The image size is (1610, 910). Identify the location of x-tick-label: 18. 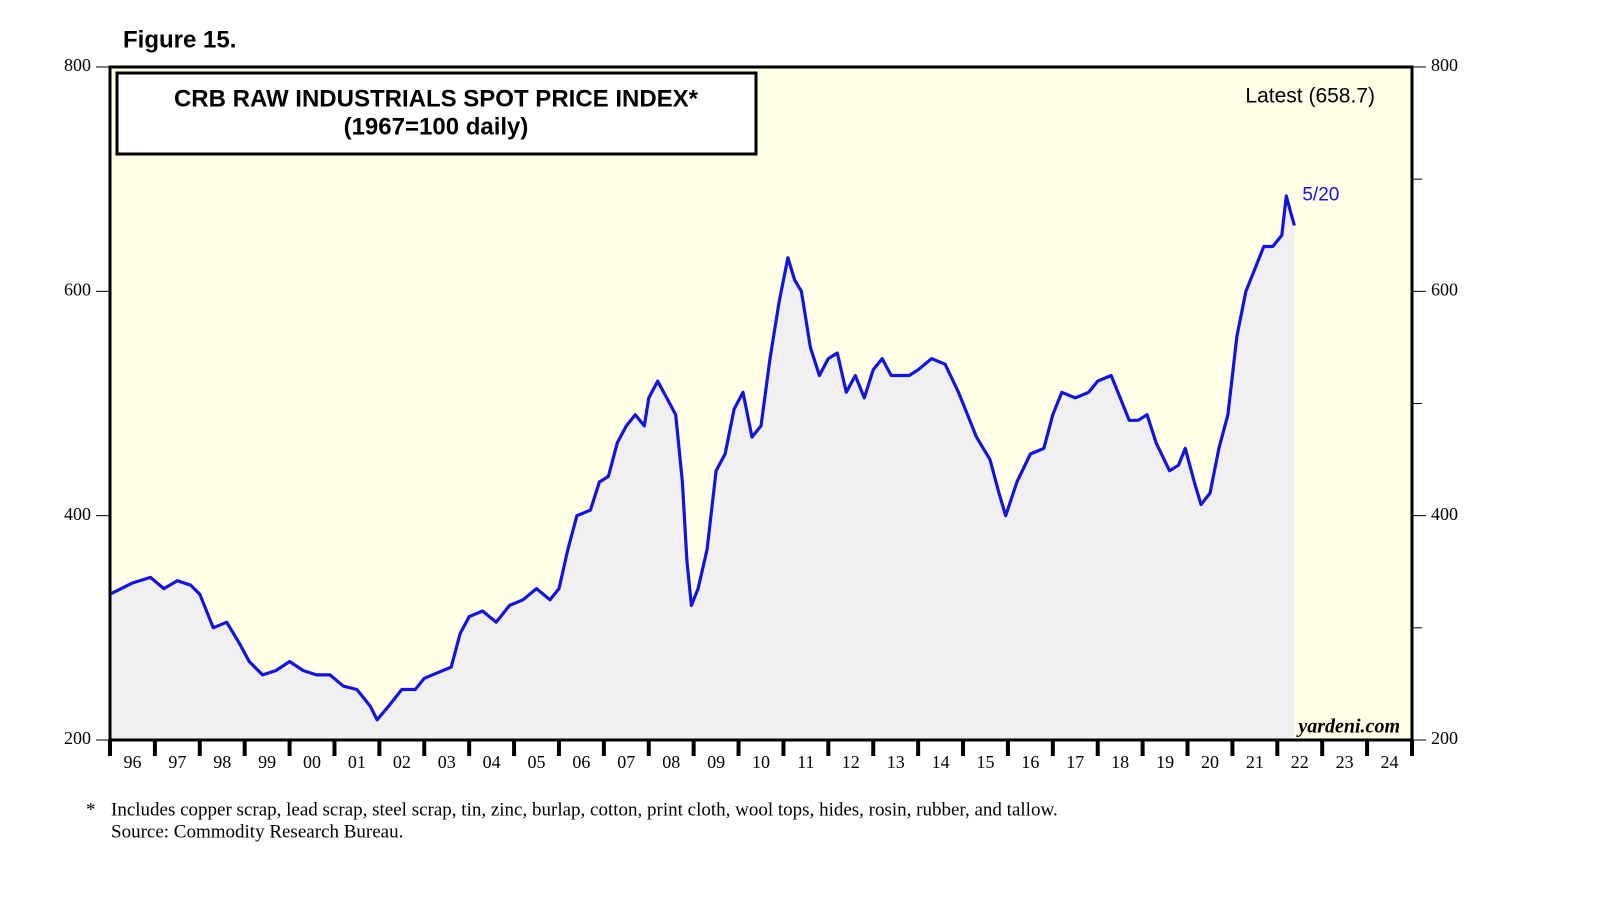
(1120, 762).